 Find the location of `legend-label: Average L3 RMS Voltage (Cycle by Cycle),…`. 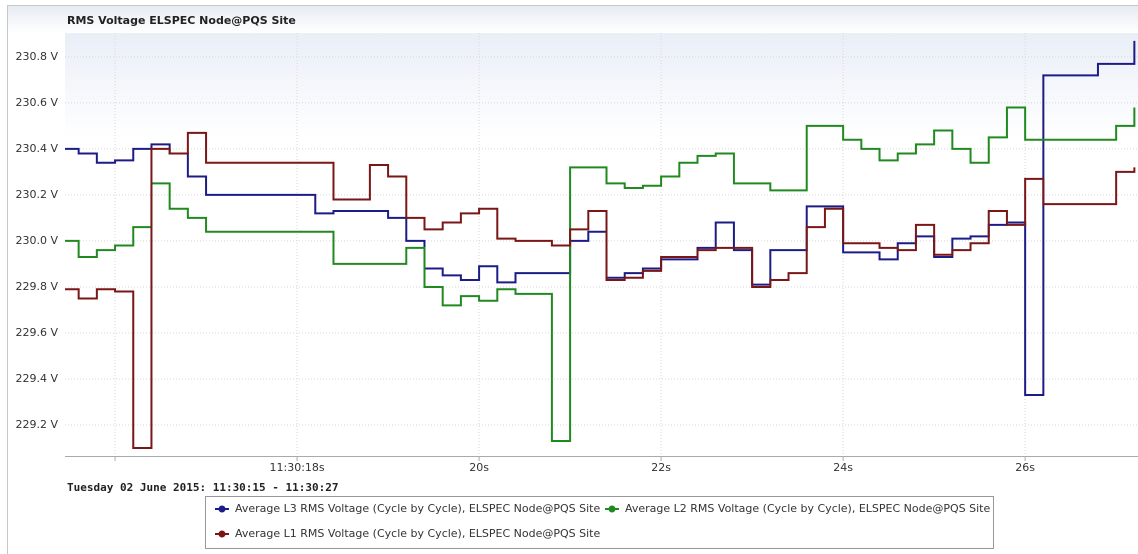

legend-label: Average L3 RMS Voltage (Cycle by Cycle),… is located at coordinates (417, 508).